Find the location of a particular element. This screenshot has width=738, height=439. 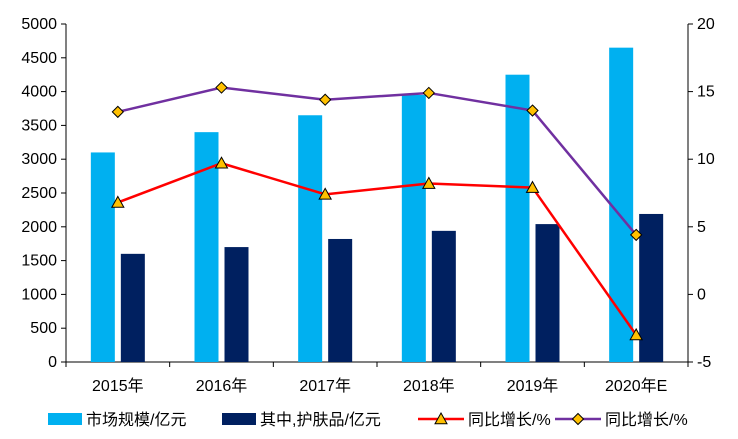

x-tick-label: 2015年 is located at coordinates (118, 386).